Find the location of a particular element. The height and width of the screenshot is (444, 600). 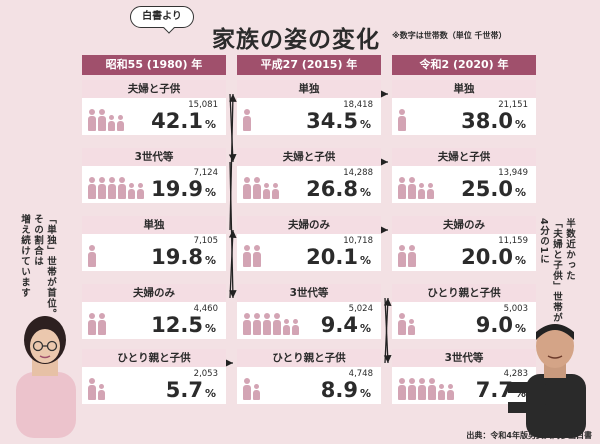

percent-value: 5.7 is located at coordinates (184, 390).